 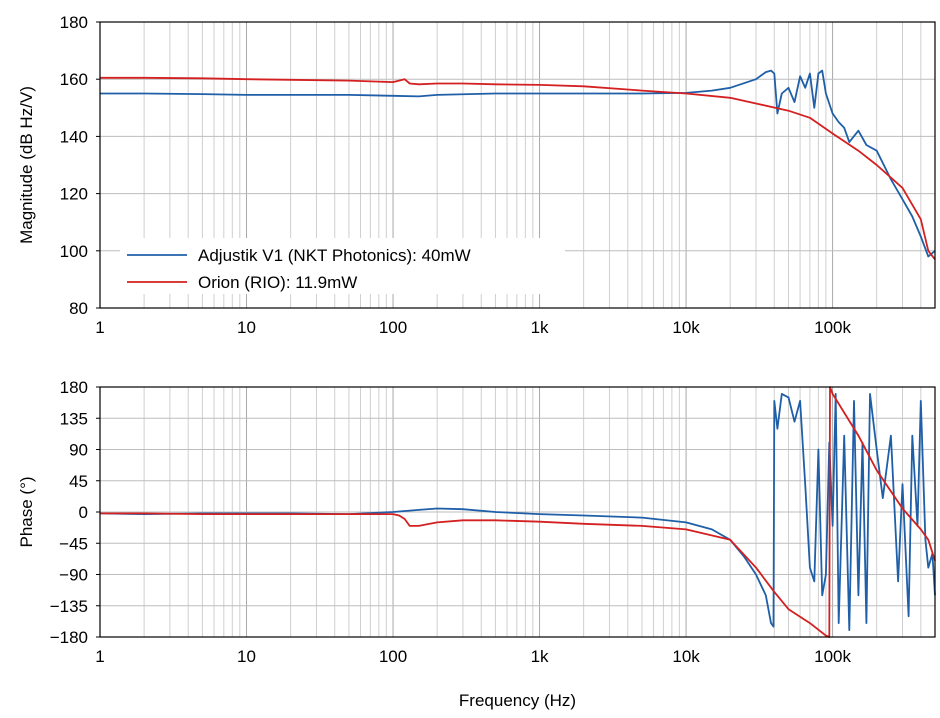 I want to click on y-tick-label: 135, so click(x=74, y=418).